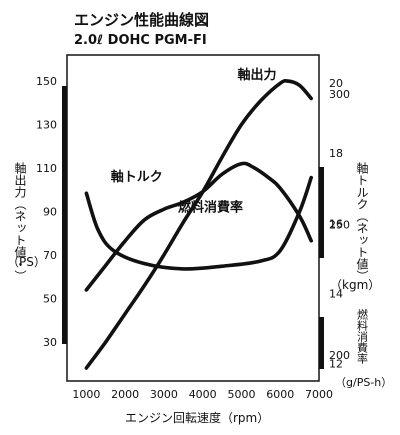 The image size is (400, 435). What do you see at coordinates (336, 223) in the screenshot?
I see `torque-tick-label: 16` at bounding box center [336, 223].